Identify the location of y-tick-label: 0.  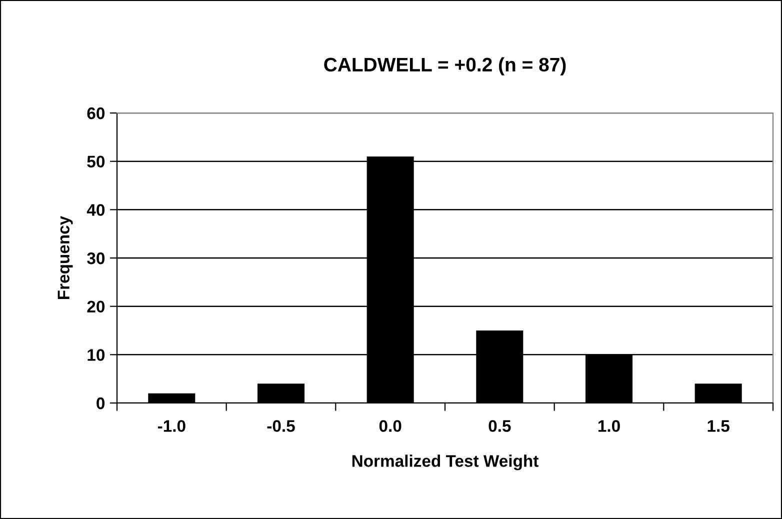
(100, 403).